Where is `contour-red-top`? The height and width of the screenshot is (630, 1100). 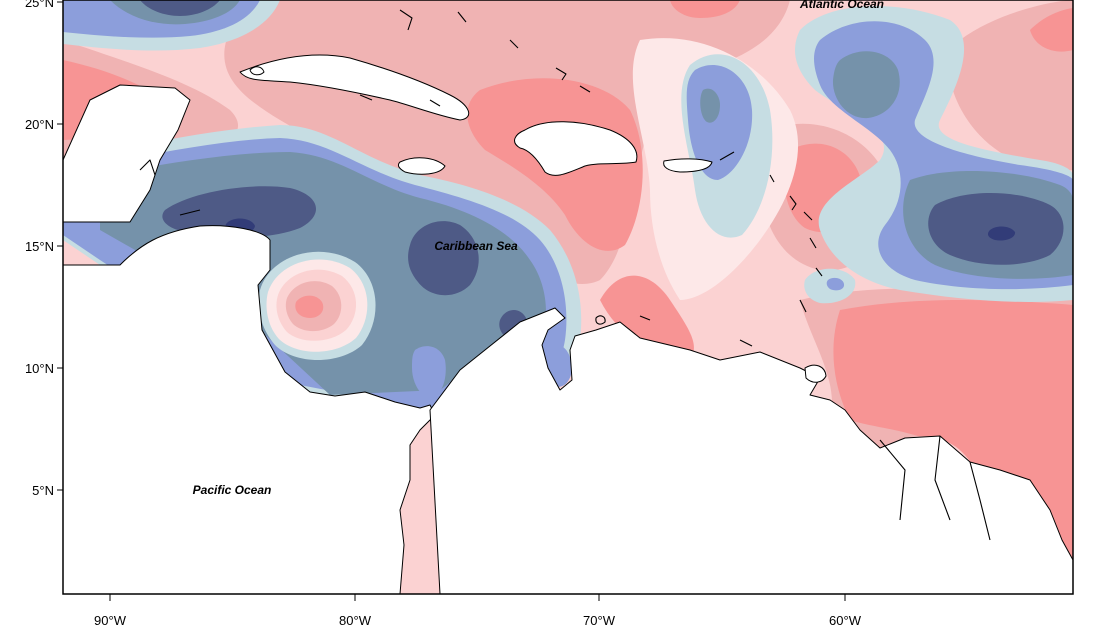 contour-red-top is located at coordinates (705, 9).